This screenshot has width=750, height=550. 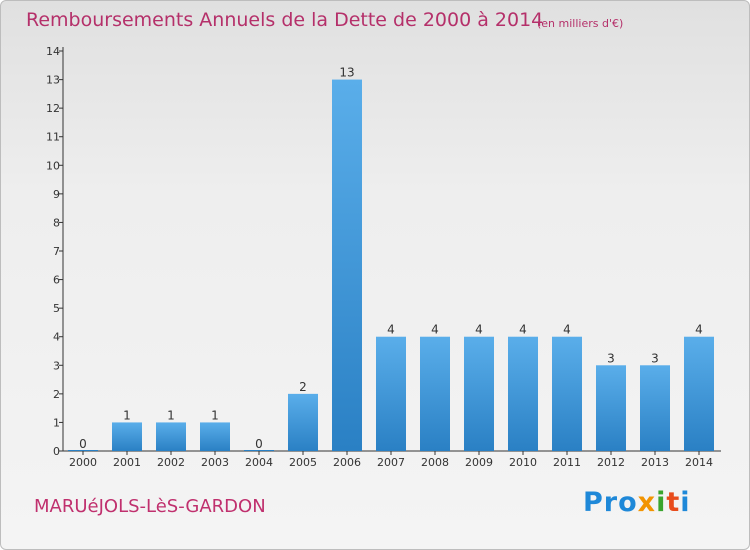 I want to click on x-tick-label: 2013, so click(x=655, y=462).